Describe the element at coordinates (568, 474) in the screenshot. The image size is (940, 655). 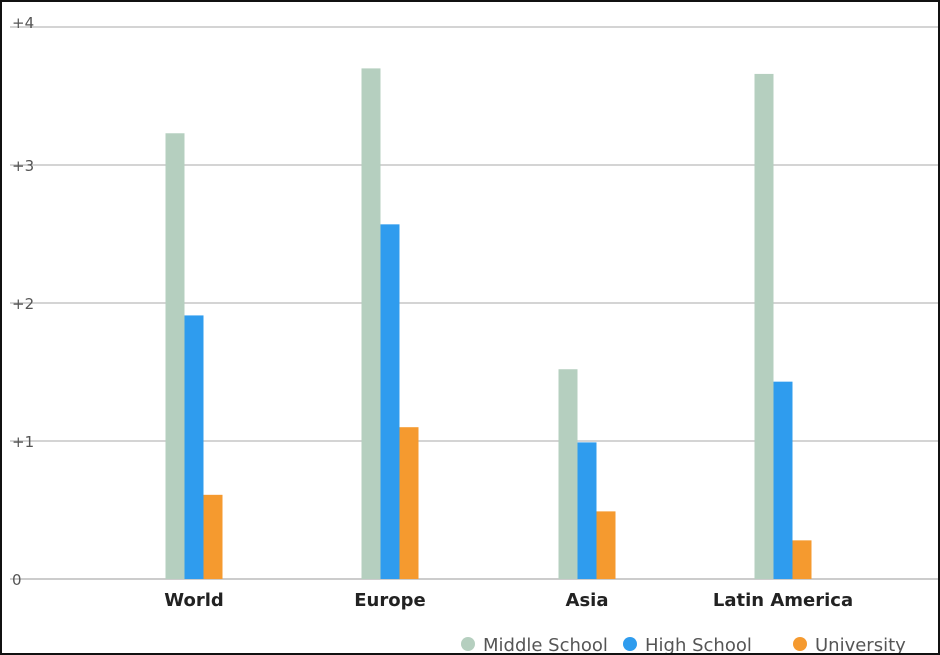
I see `bar-middle-school-asia` at that location.